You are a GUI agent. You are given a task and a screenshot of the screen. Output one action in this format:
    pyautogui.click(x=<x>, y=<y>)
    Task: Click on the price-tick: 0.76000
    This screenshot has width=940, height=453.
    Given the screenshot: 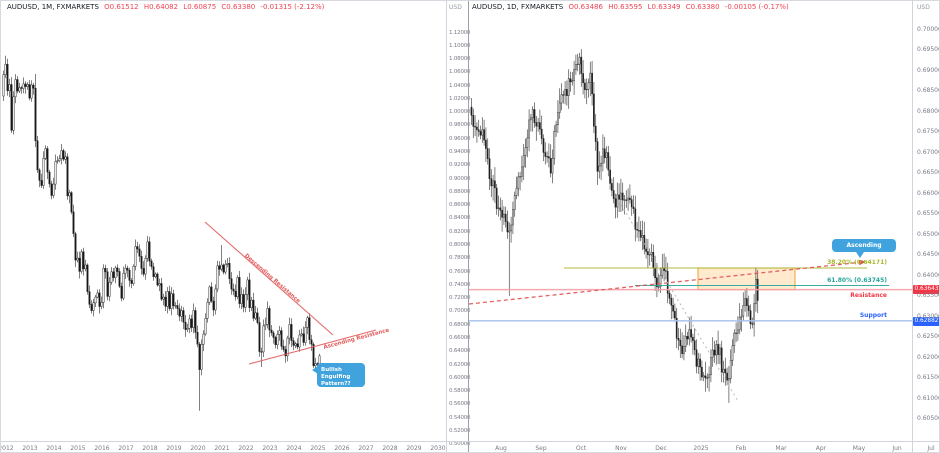 What is the action you would take?
    pyautogui.click(x=460, y=271)
    